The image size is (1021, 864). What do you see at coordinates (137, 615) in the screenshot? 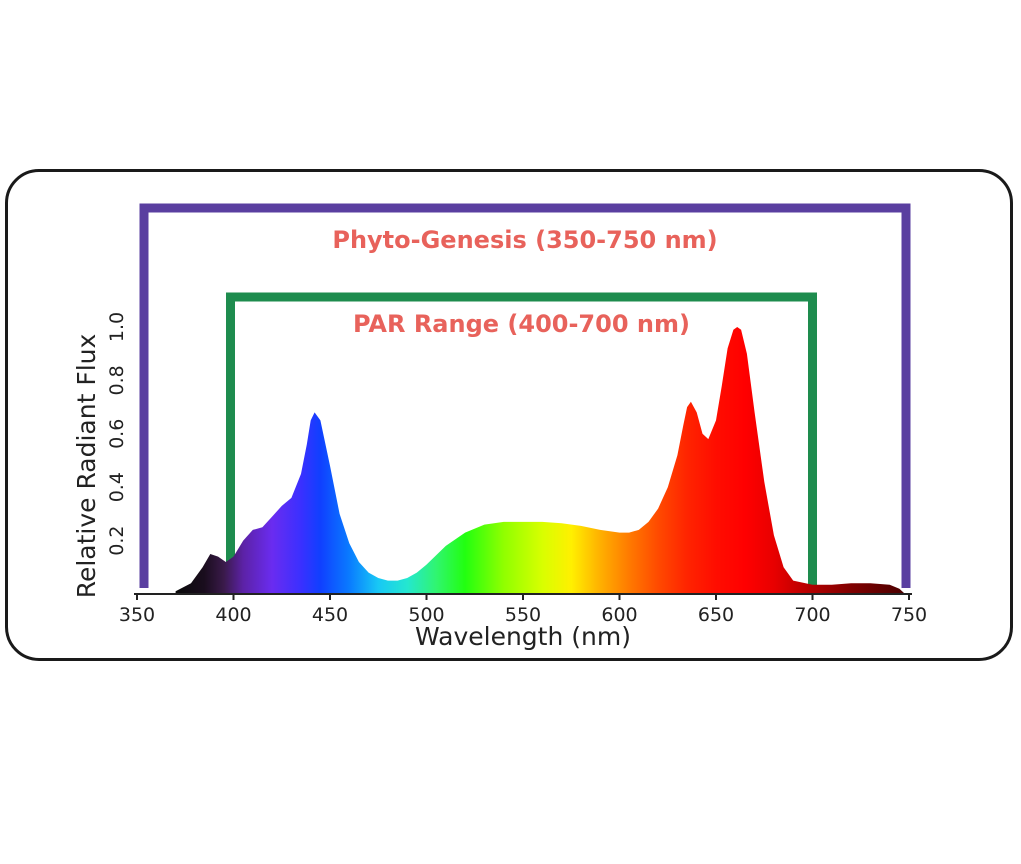
I see `x-tick-label: 350` at bounding box center [137, 615].